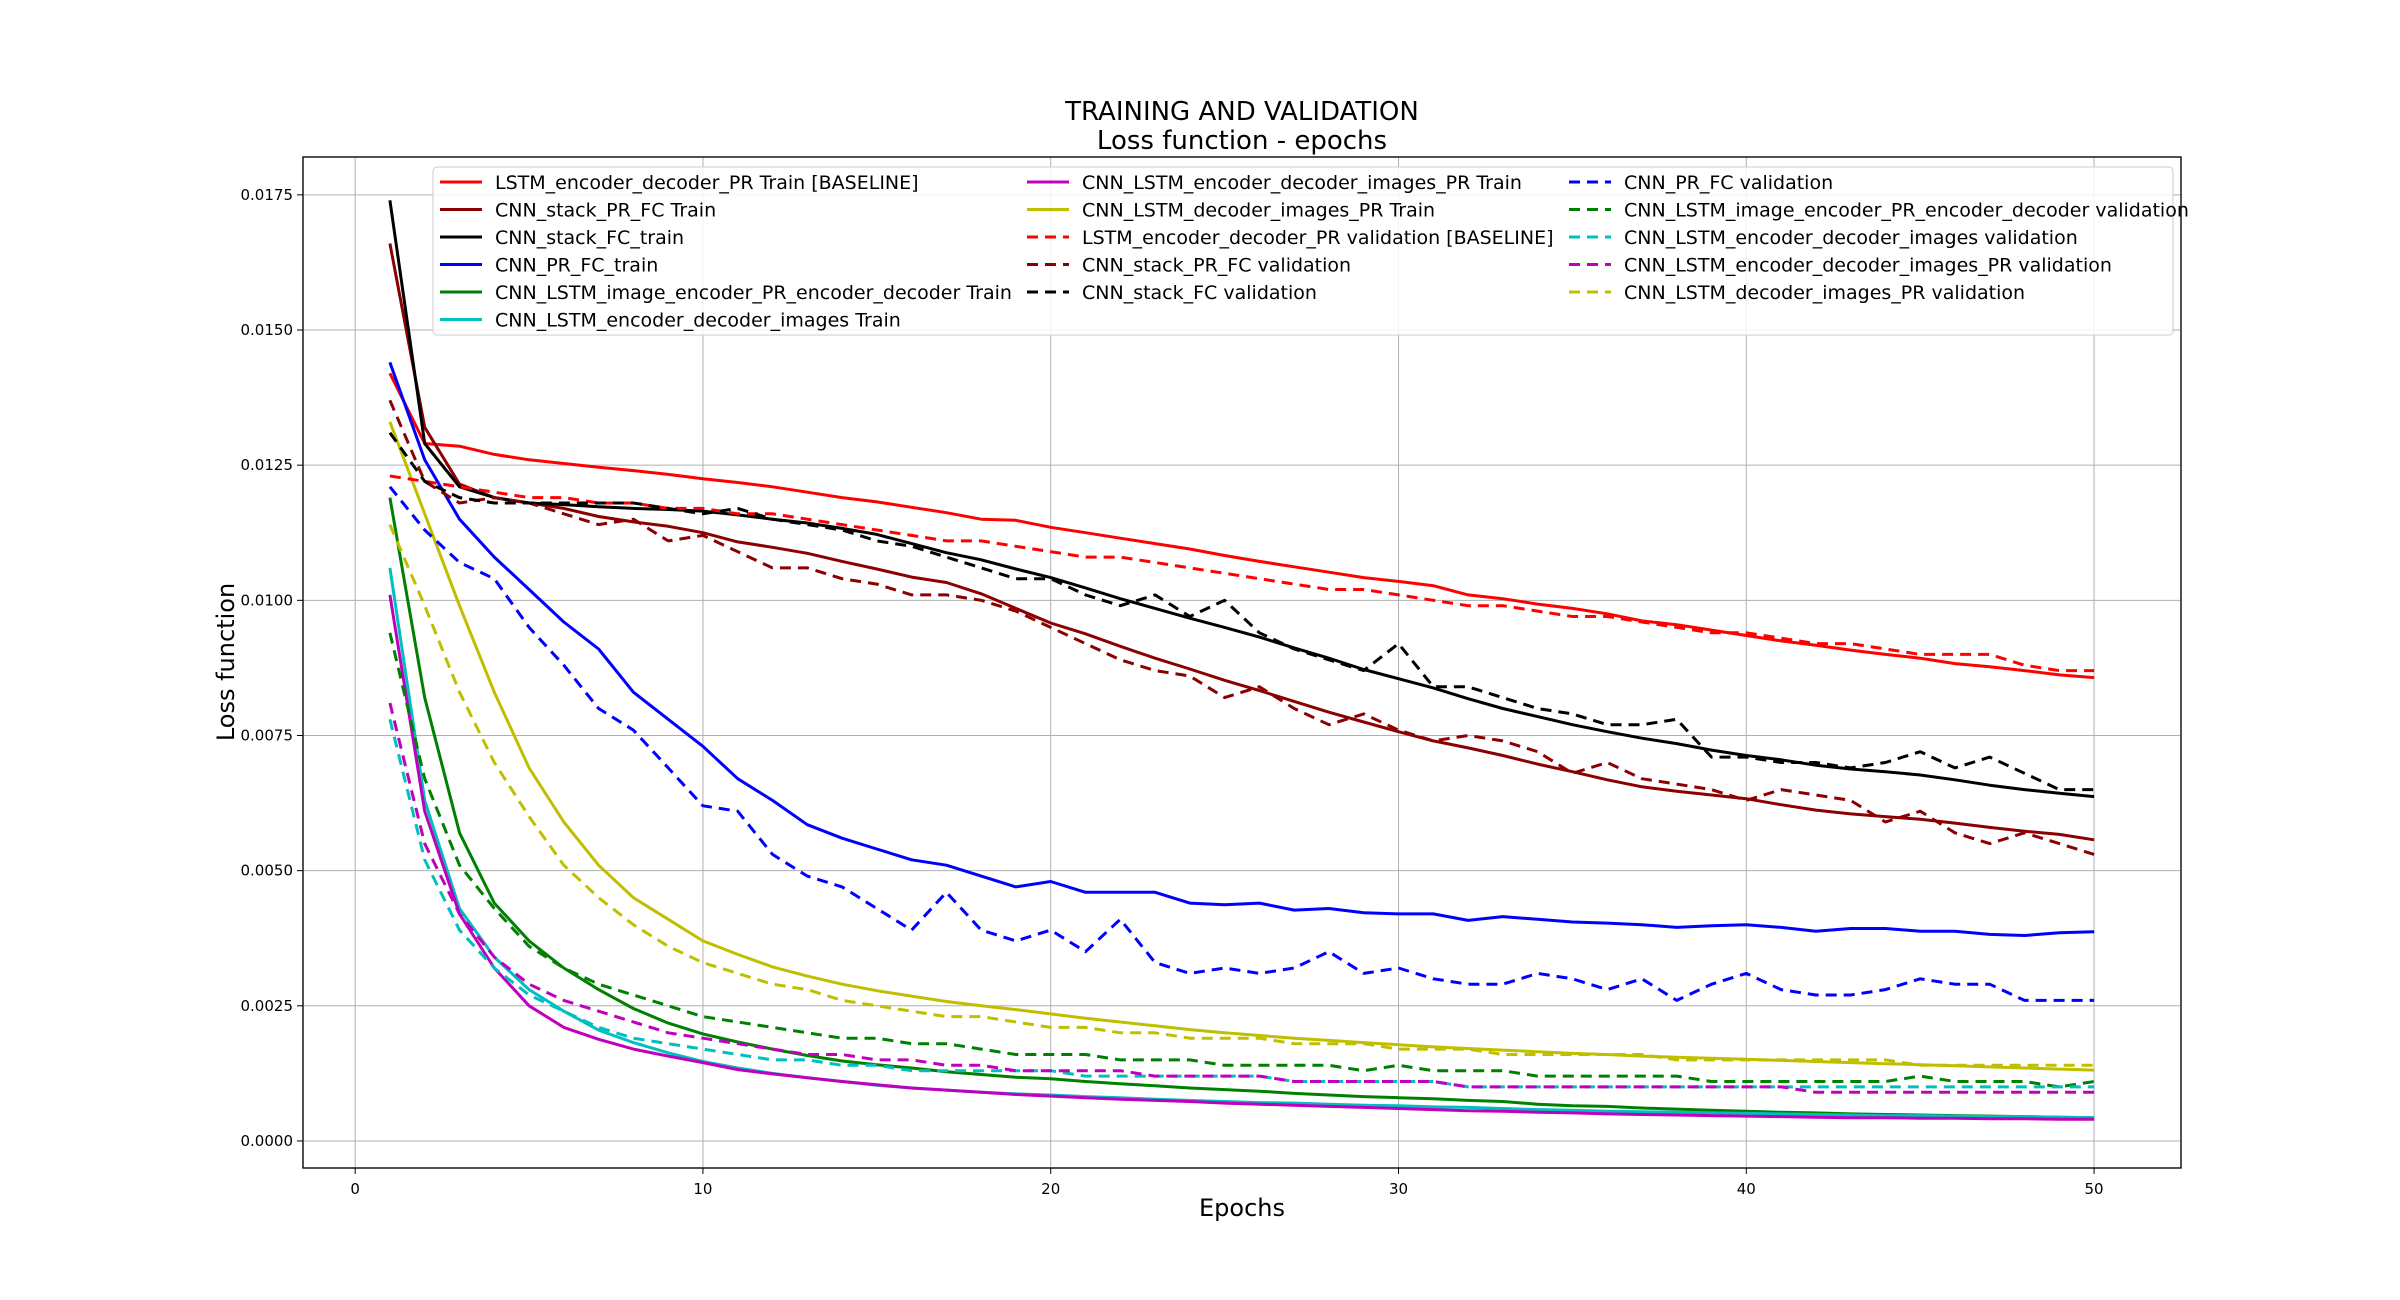 The width and height of the screenshot is (2400, 1300). Describe the element at coordinates (707, 183) in the screenshot. I see `legend-label: LSTM_encoder_decoder_PR Train [BASELINE]` at that location.